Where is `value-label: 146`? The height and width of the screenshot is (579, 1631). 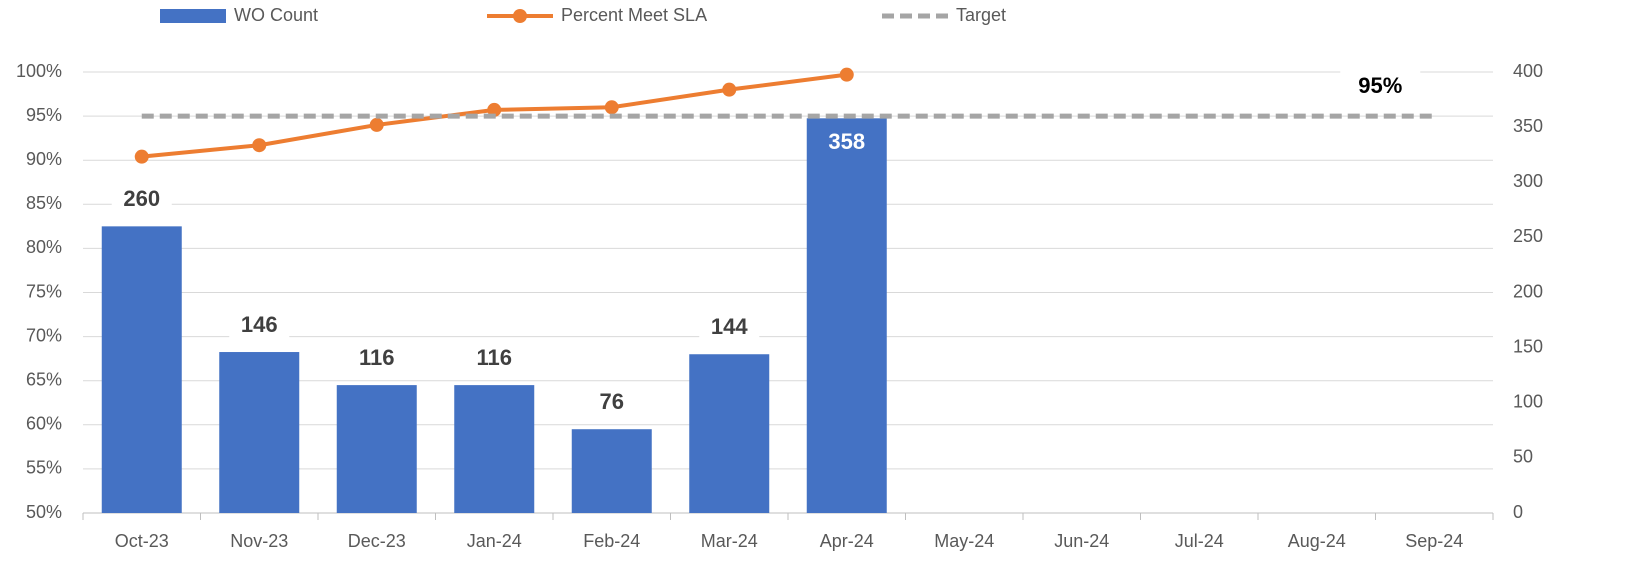
value-label: 146 is located at coordinates (259, 324).